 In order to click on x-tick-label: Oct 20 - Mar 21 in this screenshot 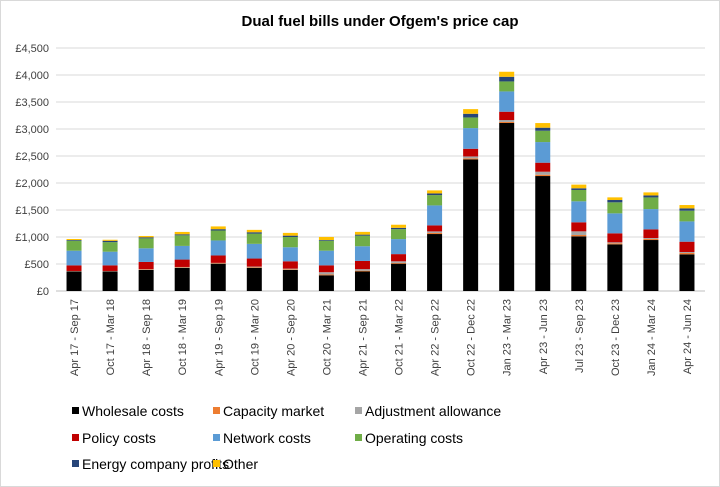, I will do `click(327, 337)`.